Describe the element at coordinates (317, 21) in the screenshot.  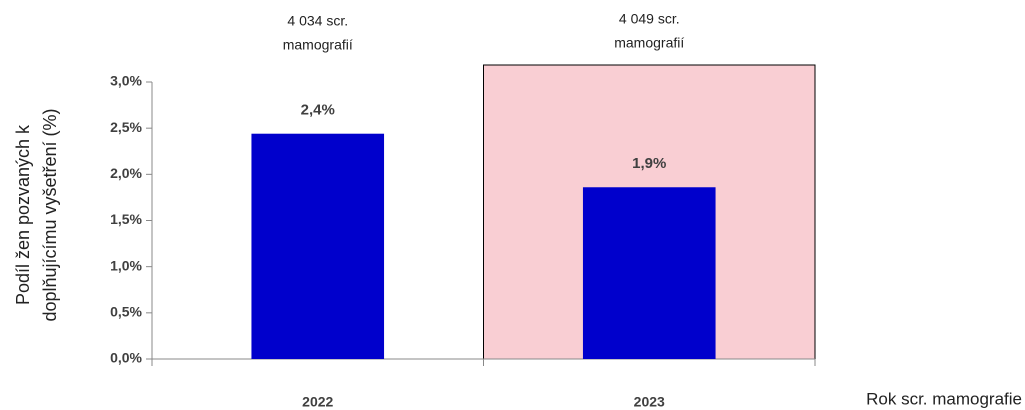
I see `annotation: 4 034 scr.` at that location.